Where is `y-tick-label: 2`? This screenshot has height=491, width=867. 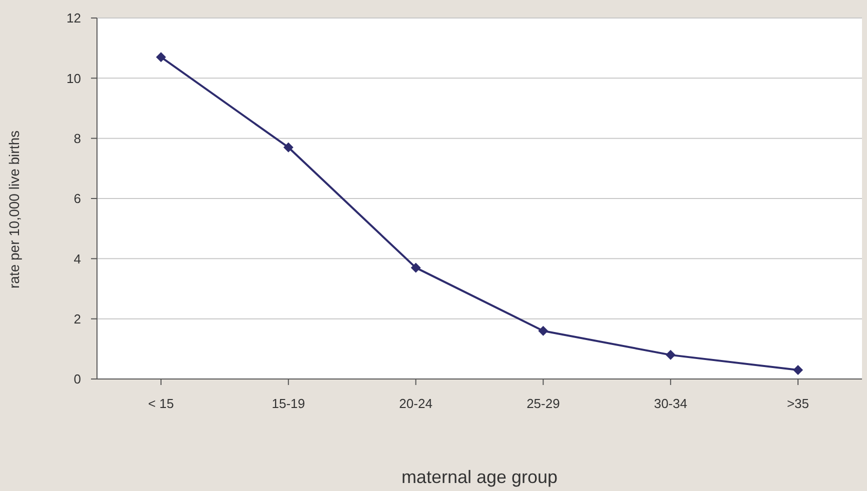
y-tick-label: 2 is located at coordinates (77, 318).